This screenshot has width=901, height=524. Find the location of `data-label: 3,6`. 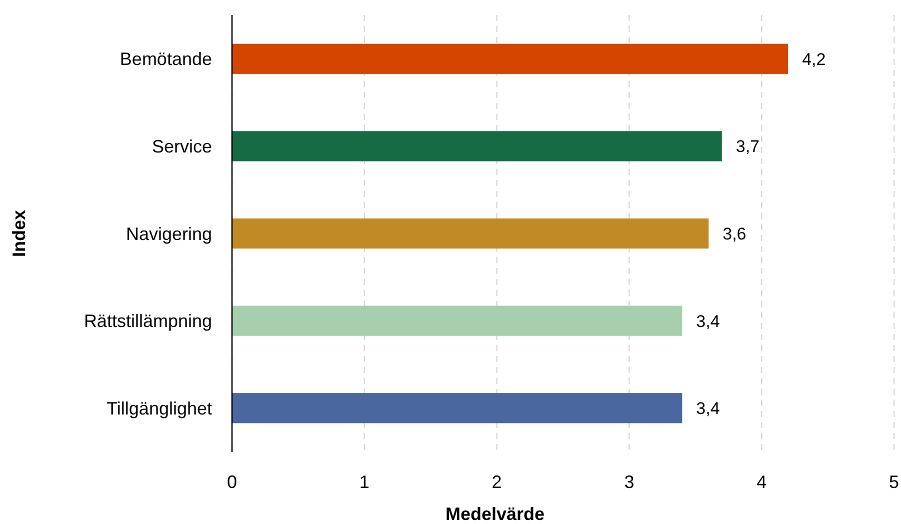

data-label: 3,6 is located at coordinates (734, 234).